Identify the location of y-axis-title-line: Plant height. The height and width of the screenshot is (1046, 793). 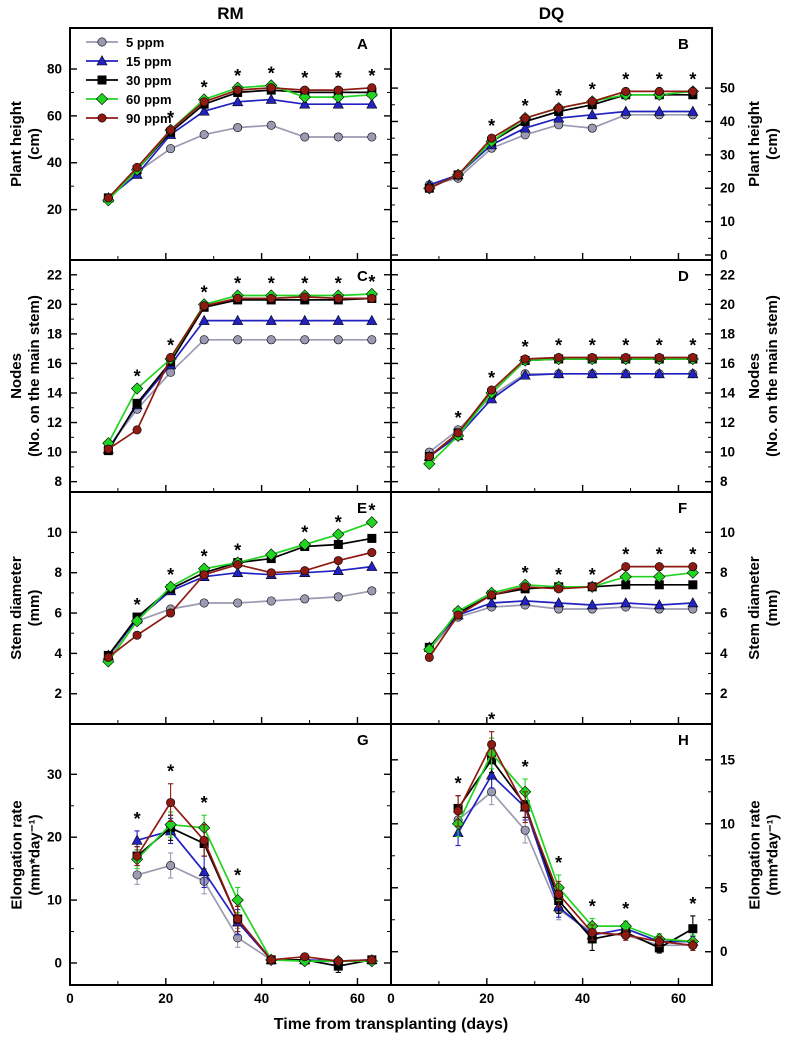
(754, 144).